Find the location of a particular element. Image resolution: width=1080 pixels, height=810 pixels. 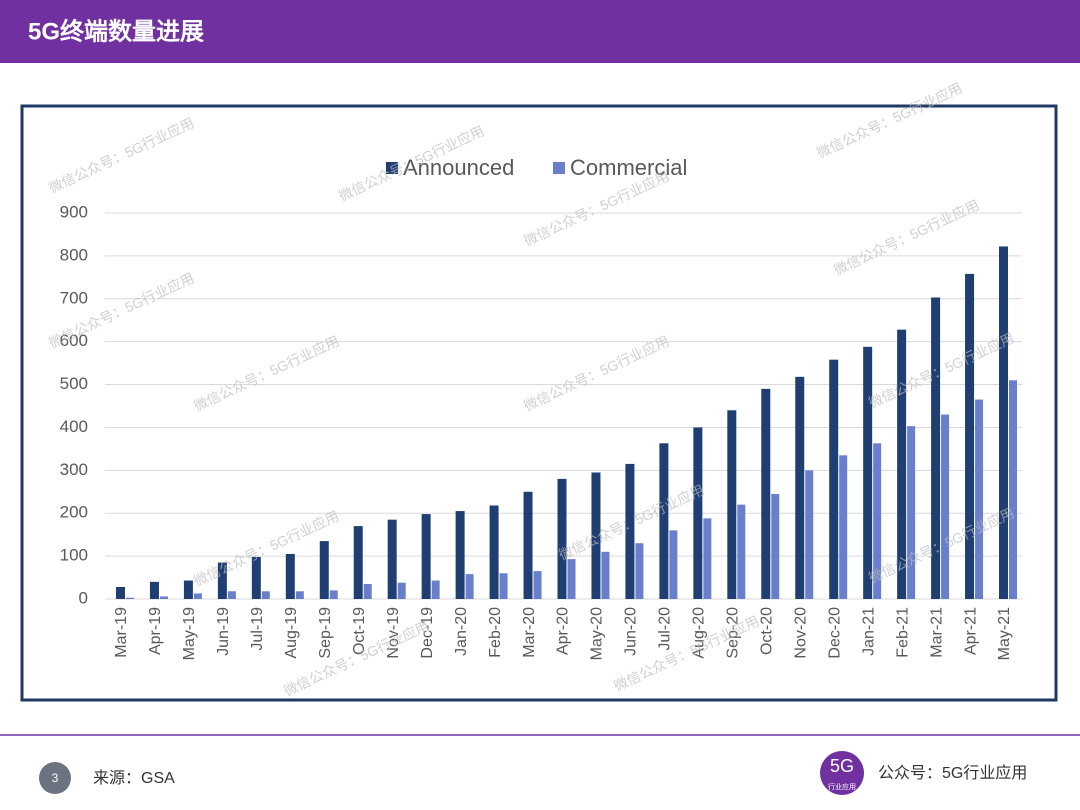

y-tick-label: 100 is located at coordinates (74, 555).